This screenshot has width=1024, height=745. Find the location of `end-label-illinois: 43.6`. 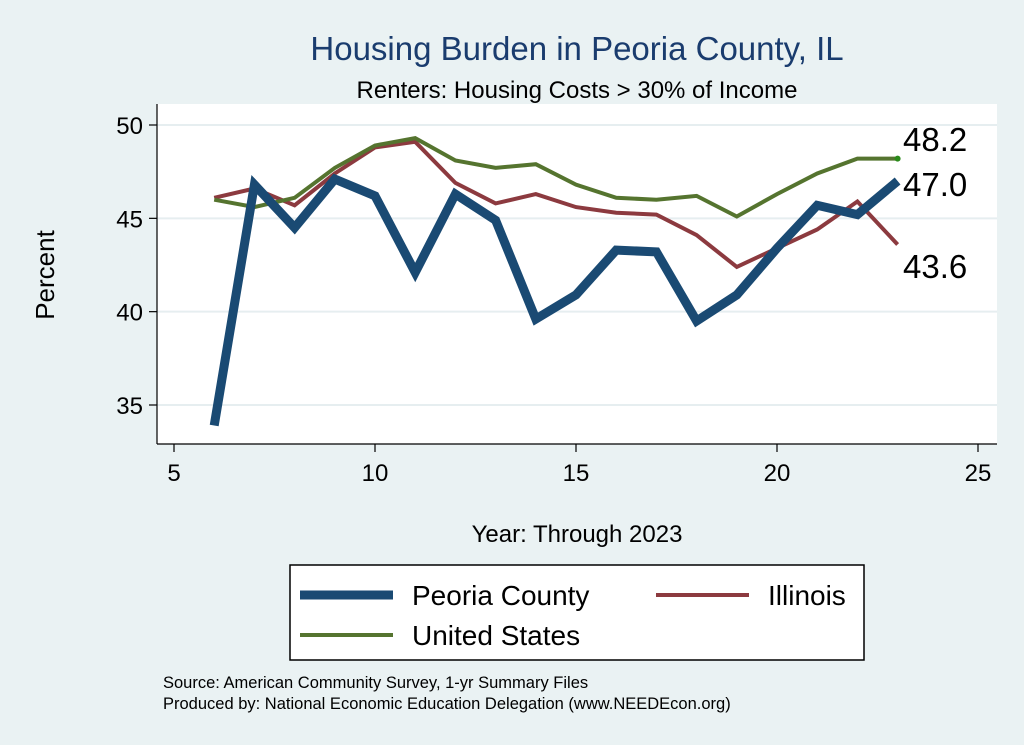

end-label-illinois: 43.6 is located at coordinates (935, 266).